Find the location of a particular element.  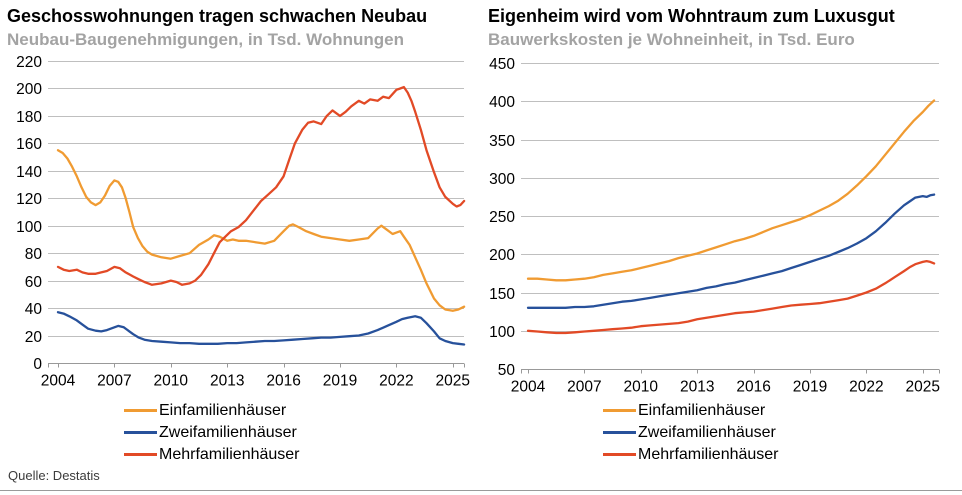

y-tick-label: 300 is located at coordinates (502, 179).